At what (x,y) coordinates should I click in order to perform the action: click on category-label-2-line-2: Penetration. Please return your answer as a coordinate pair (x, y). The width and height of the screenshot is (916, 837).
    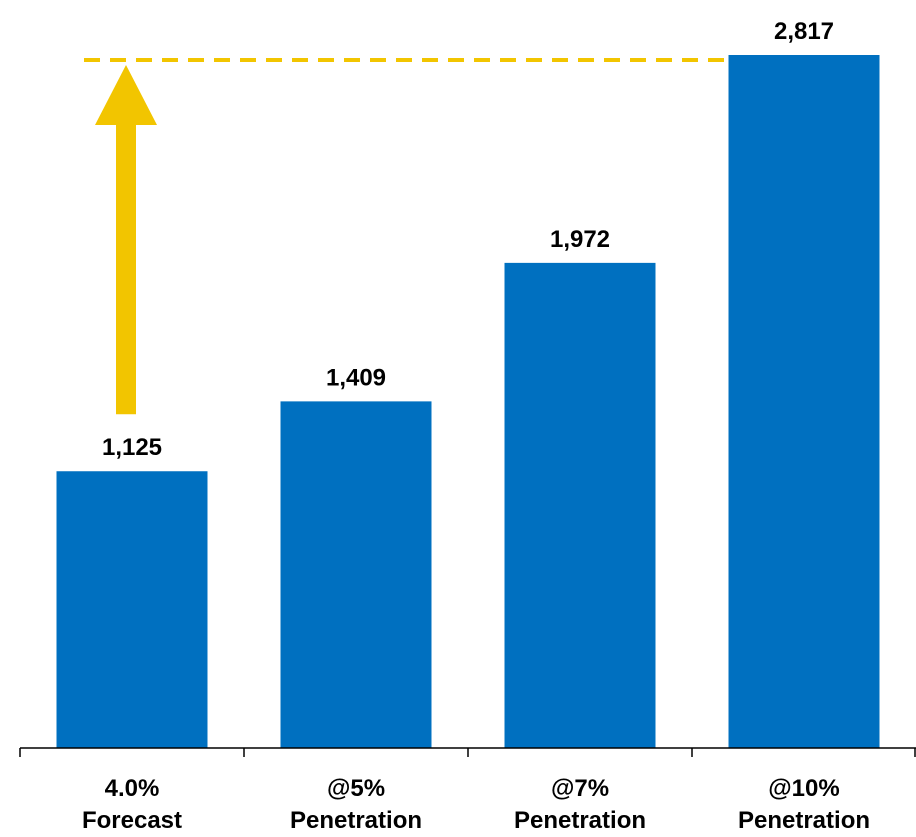
    Looking at the image, I should click on (356, 820).